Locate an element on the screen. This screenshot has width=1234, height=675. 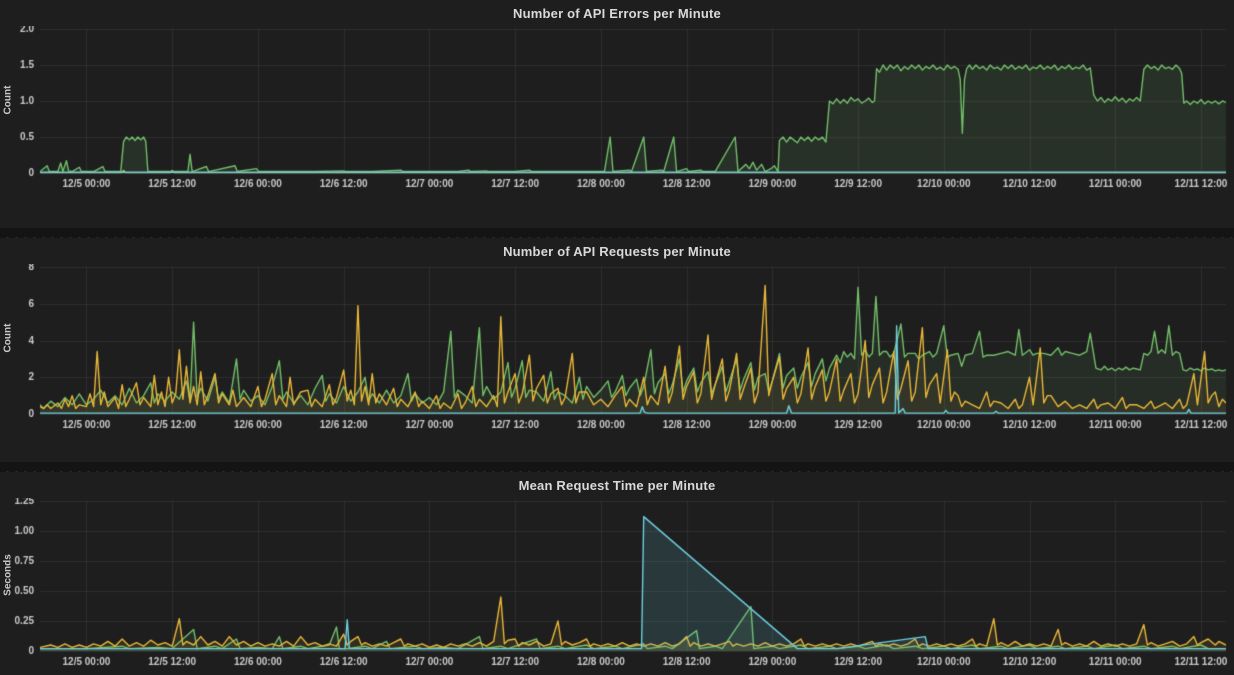
panel-title-api-errors: Number of API Errors per Minute is located at coordinates (617, 13).